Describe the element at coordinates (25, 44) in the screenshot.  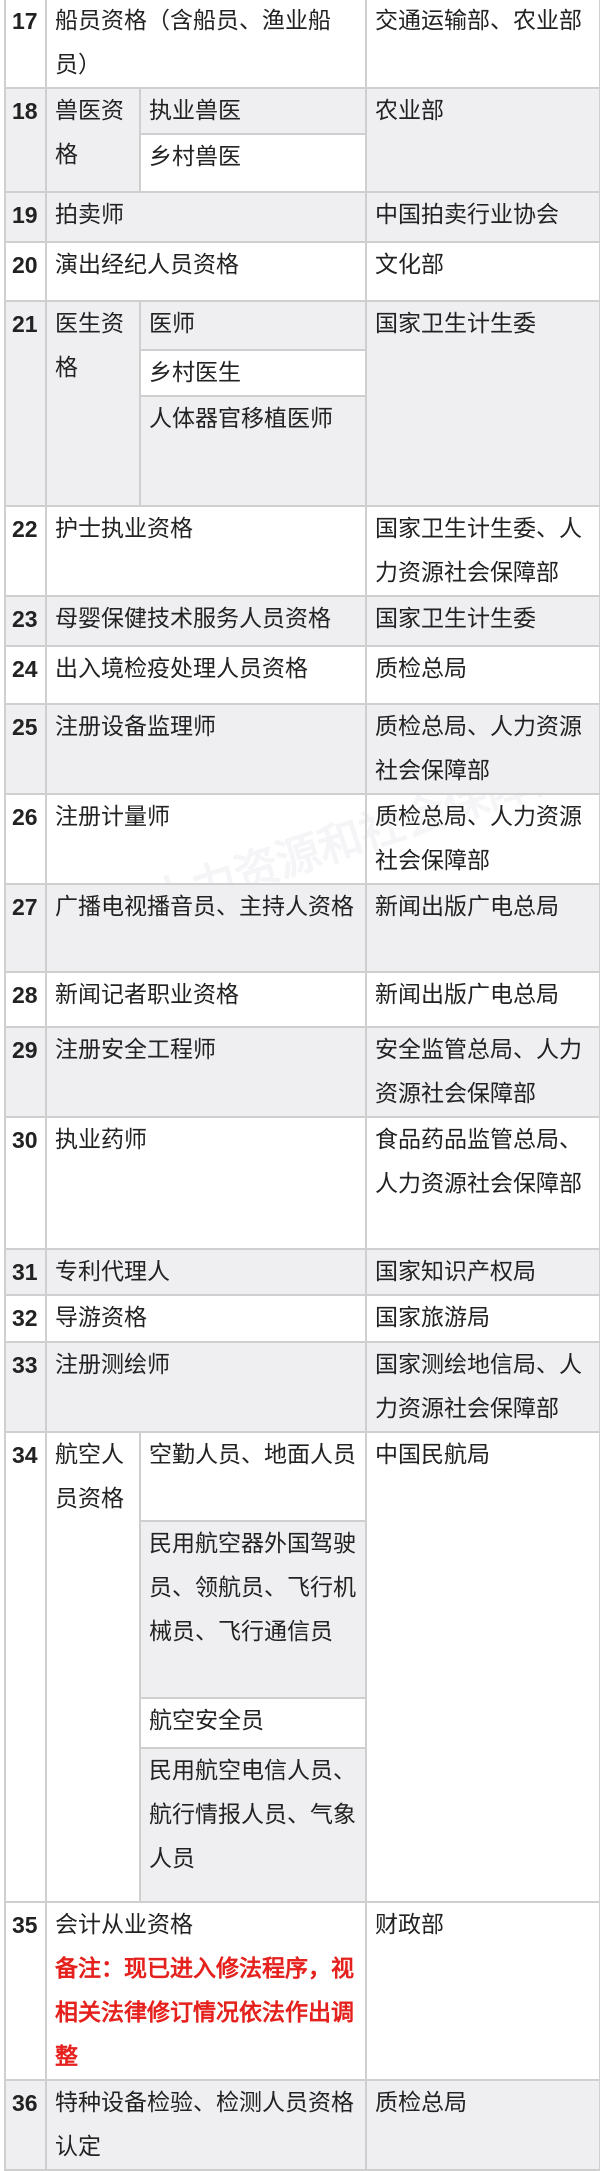
I see `row-number: 17` at that location.